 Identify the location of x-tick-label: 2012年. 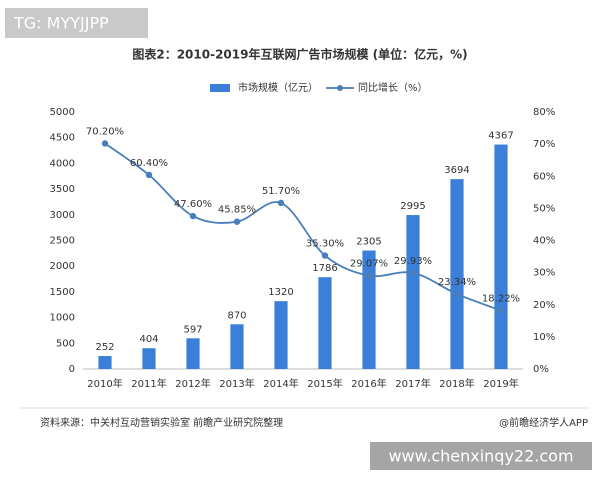
(192, 383).